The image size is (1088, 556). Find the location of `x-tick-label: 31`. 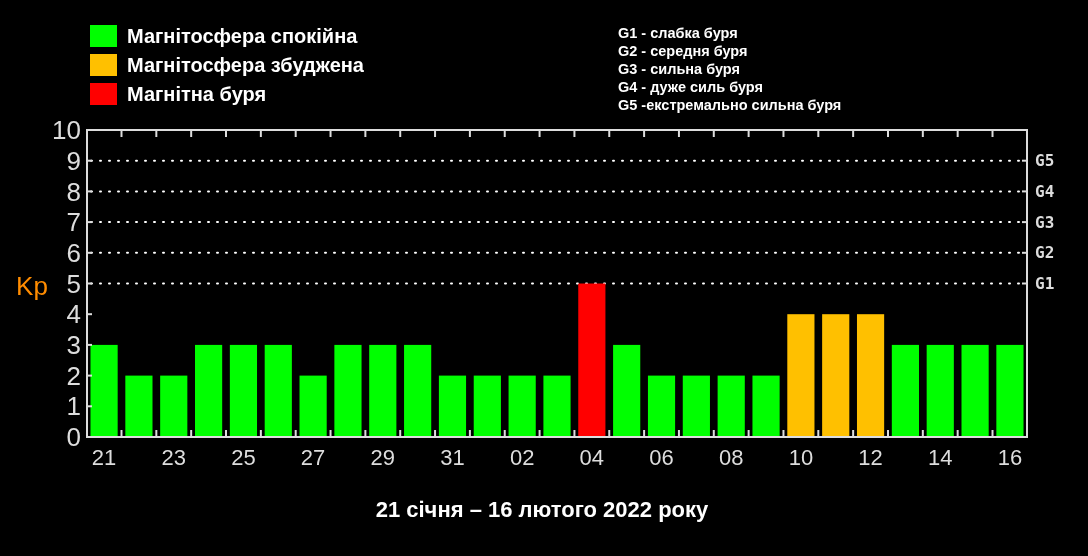

x-tick-label: 31 is located at coordinates (452, 457).